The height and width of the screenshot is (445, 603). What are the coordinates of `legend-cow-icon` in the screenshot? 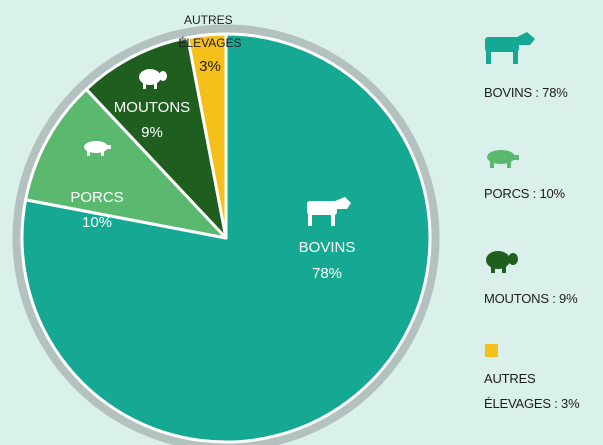 It's located at (510, 48).